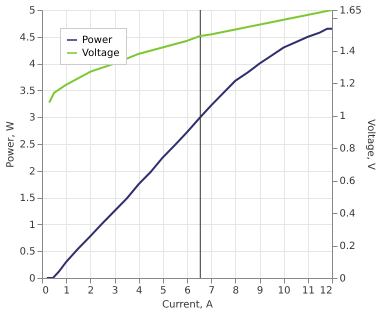 The height and width of the screenshot is (327, 387). What do you see at coordinates (351, 11) in the screenshot?
I see `y2-tick-label: 1.65` at bounding box center [351, 11].